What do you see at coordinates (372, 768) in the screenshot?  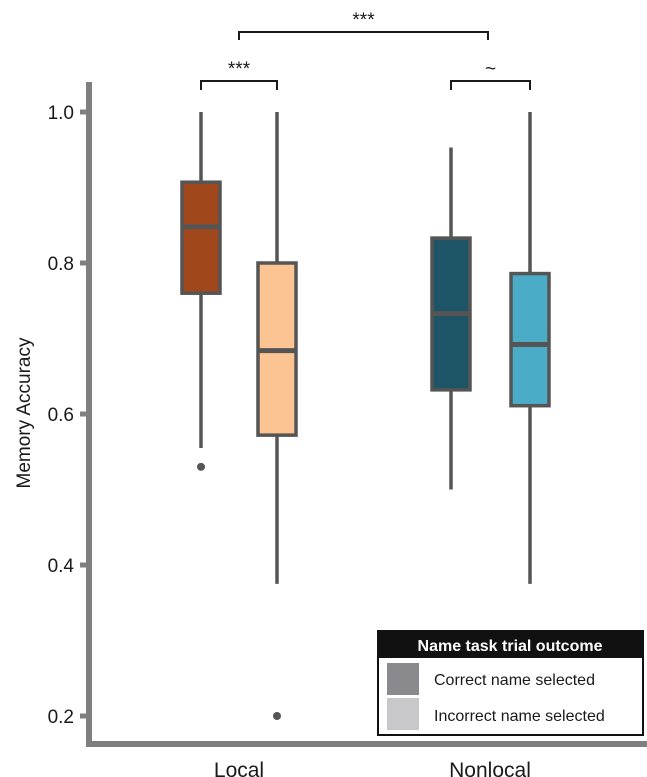 I see `x-category-labels: Local Nonlocal` at bounding box center [372, 768].